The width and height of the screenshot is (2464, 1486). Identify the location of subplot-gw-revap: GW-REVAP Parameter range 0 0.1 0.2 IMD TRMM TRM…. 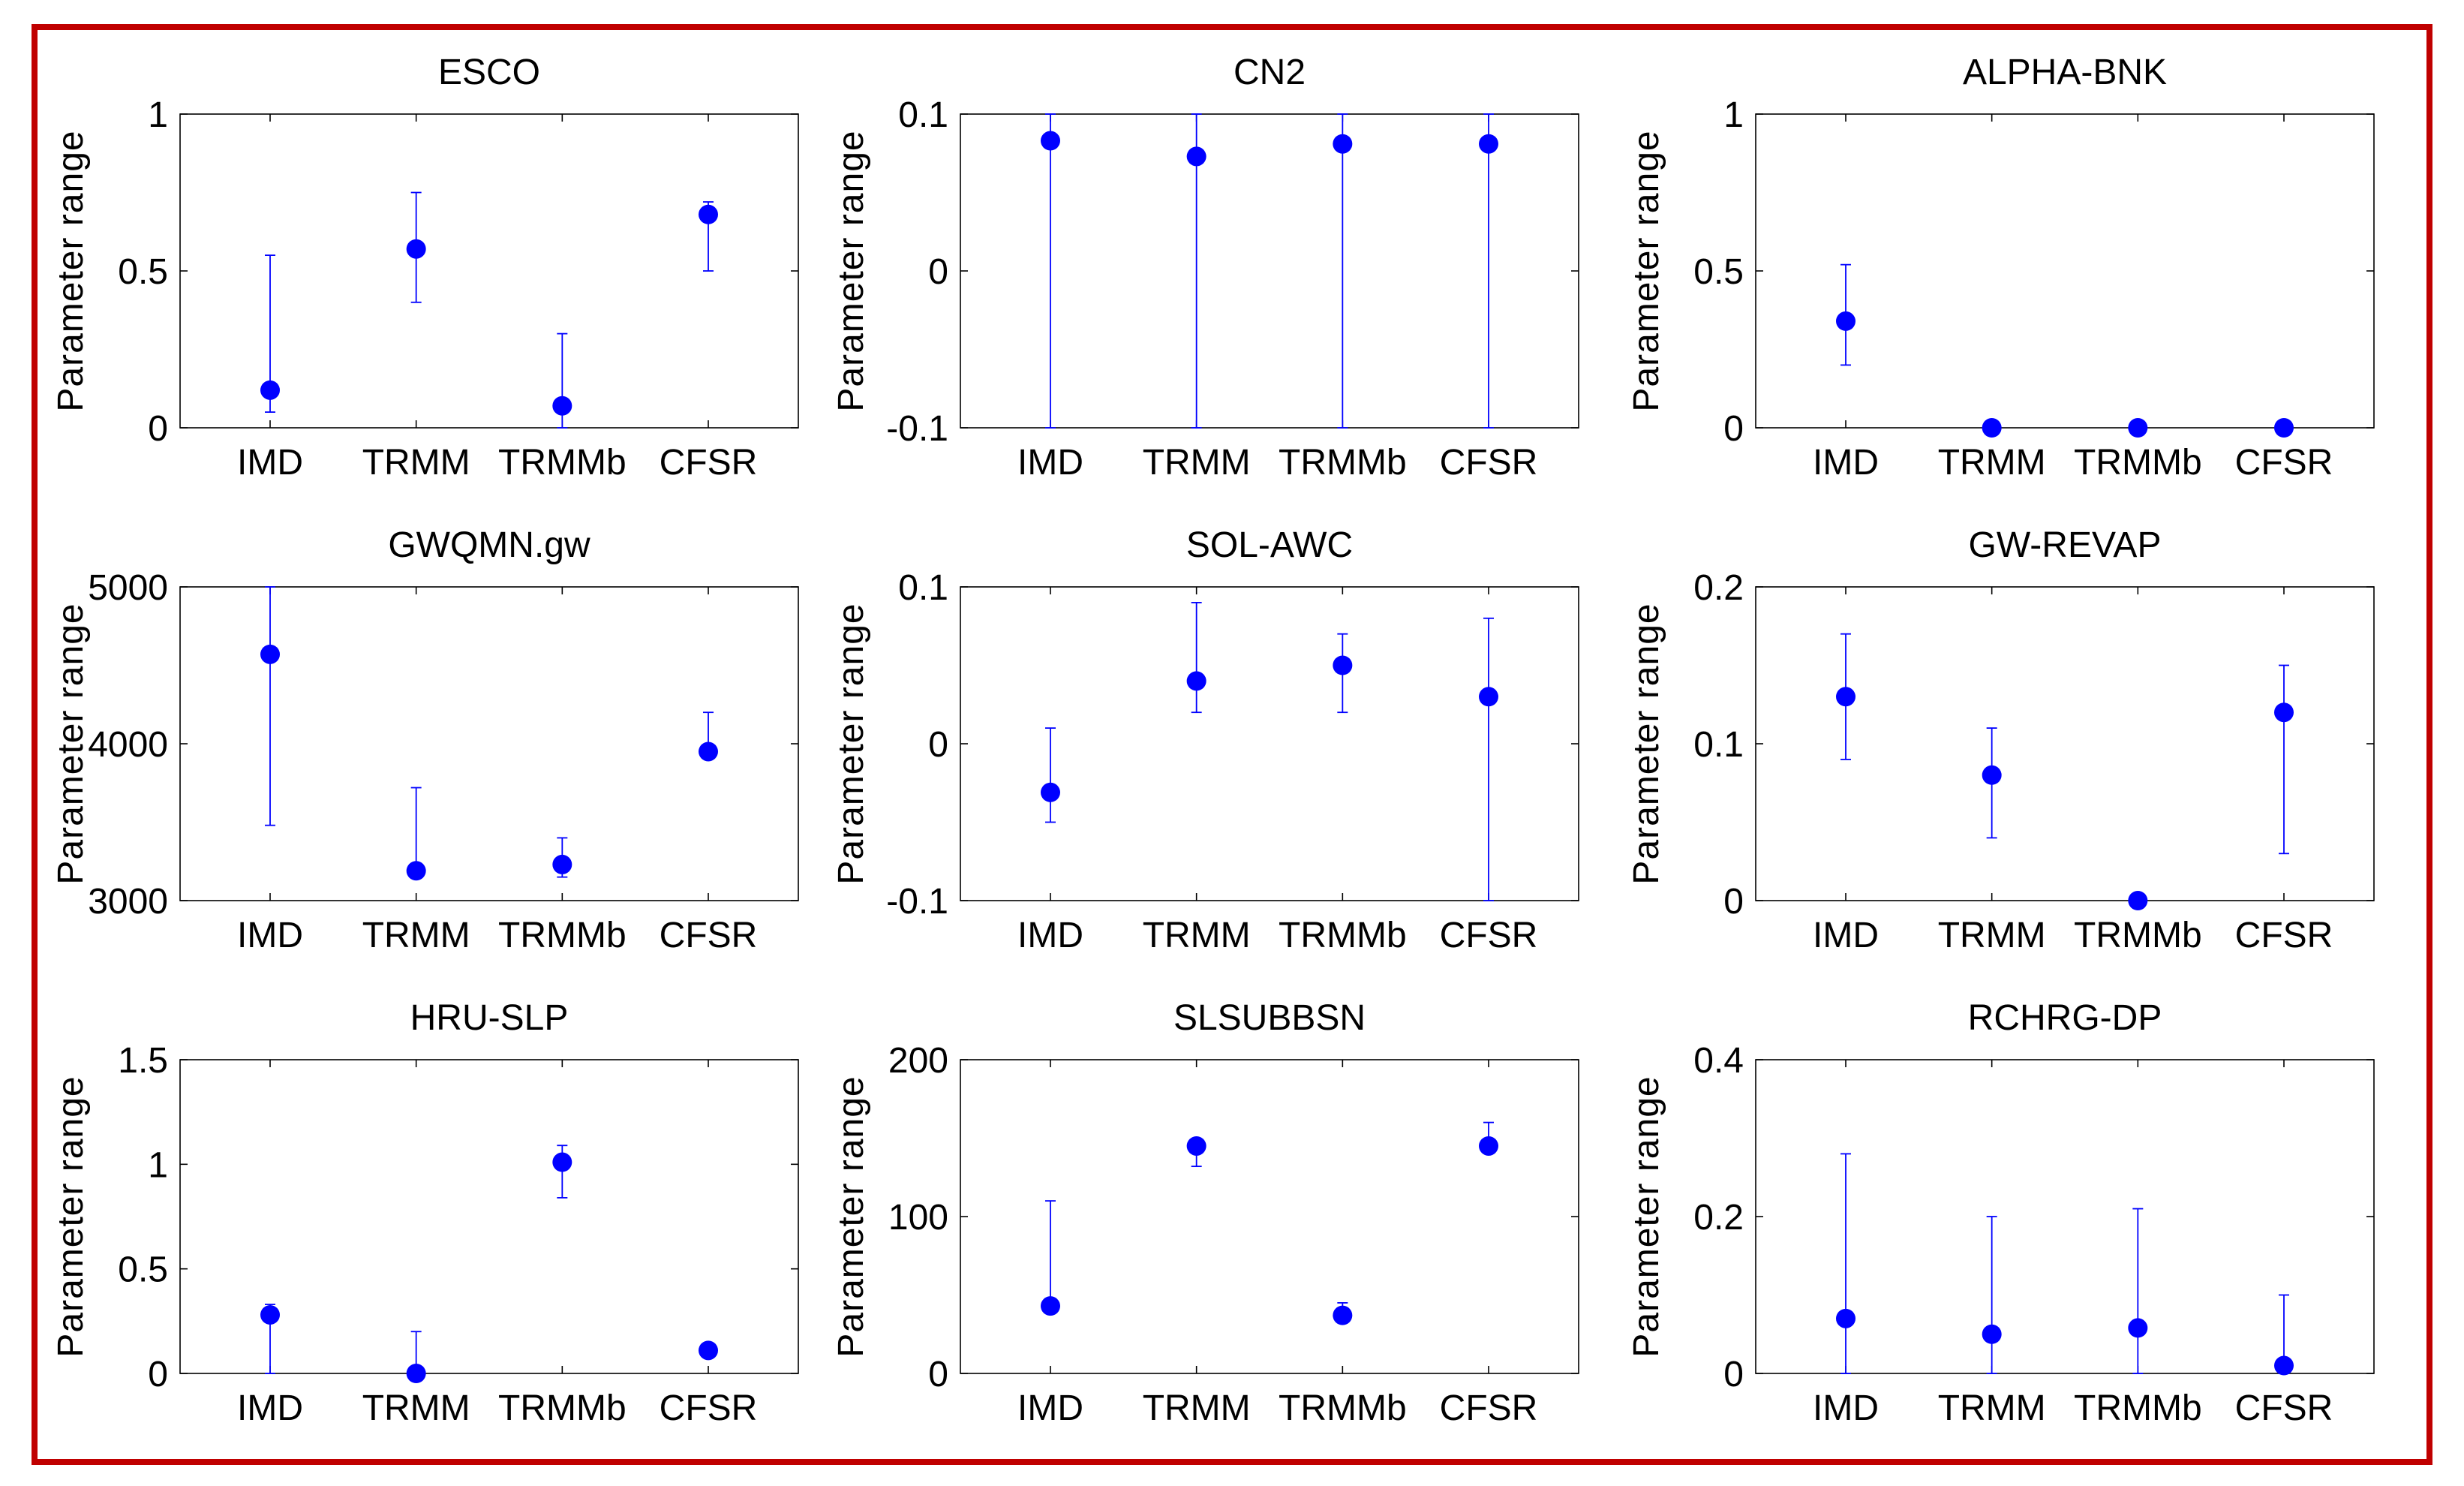
(2001, 740).